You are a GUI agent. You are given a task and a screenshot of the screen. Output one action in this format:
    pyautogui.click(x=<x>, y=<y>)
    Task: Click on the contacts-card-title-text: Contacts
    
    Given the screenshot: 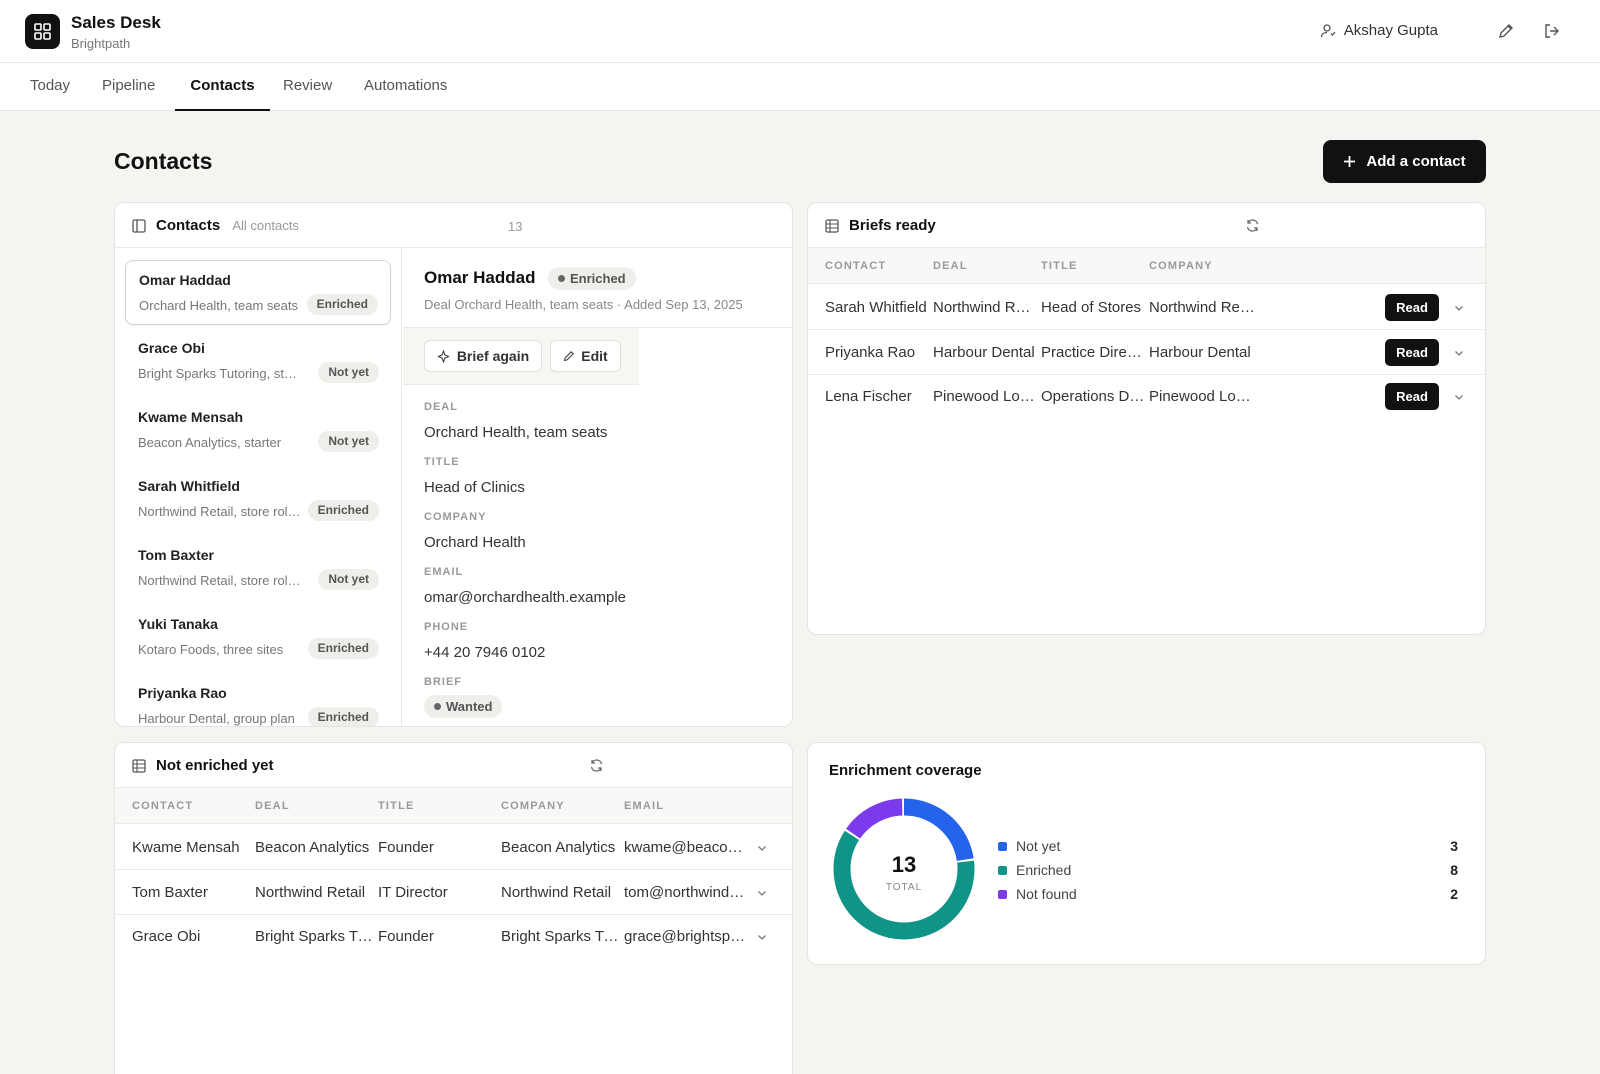 What is the action you would take?
    pyautogui.click(x=188, y=225)
    